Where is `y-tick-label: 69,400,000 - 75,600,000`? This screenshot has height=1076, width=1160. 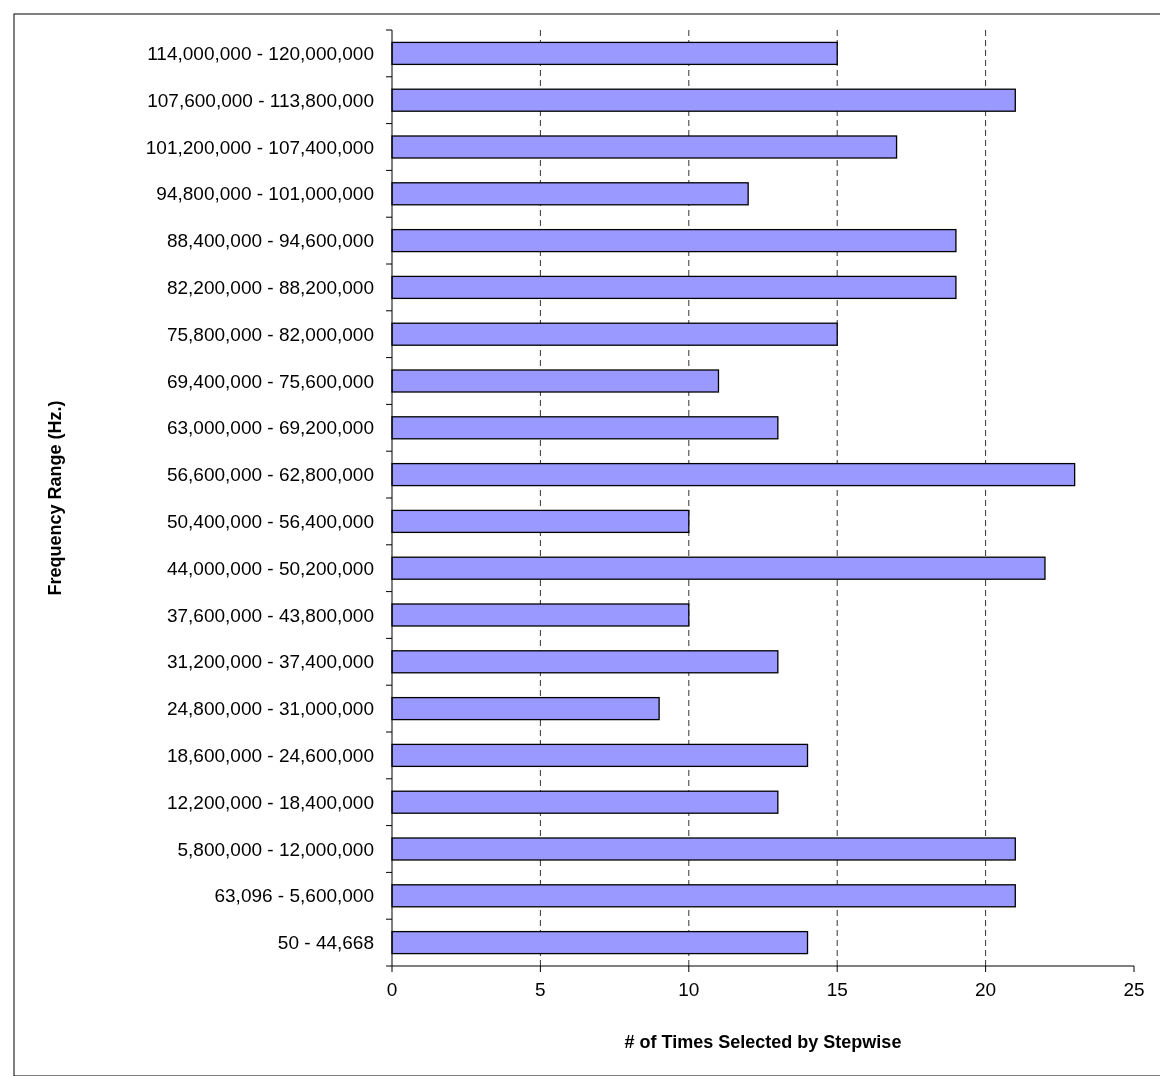
y-tick-label: 69,400,000 - 75,600,000 is located at coordinates (270, 381).